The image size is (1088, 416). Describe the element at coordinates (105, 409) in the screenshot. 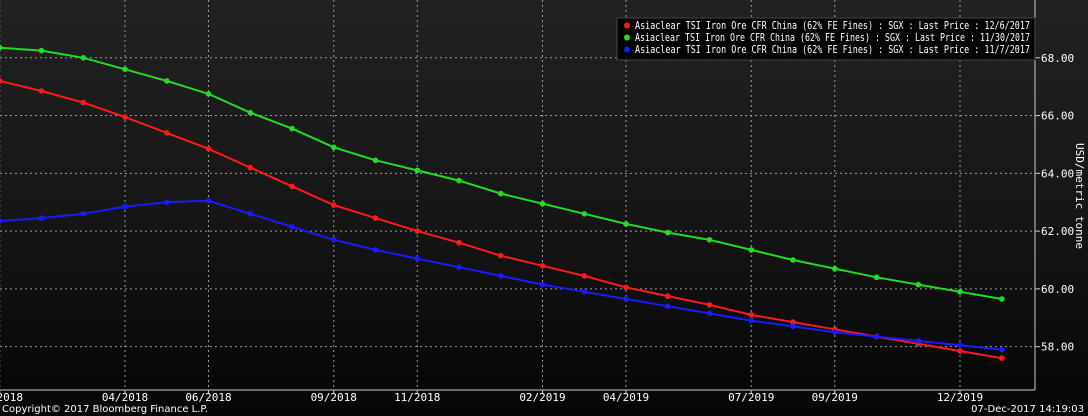

I see `copyright-text: Copyright© 2017 Bloomberg Finance L.P.` at that location.